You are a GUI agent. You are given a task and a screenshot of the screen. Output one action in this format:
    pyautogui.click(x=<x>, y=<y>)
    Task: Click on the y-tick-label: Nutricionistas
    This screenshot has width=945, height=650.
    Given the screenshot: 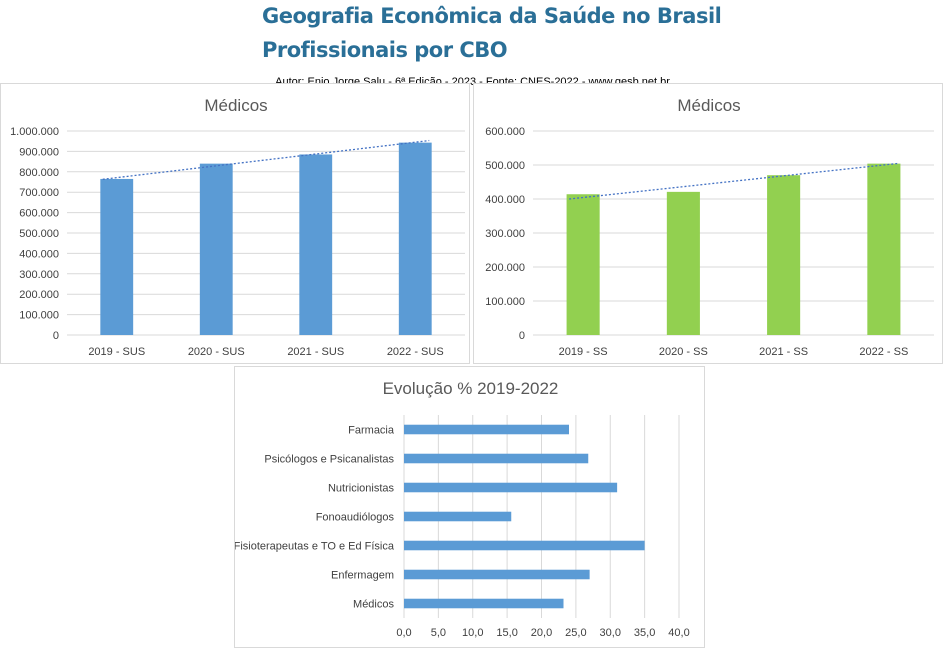 What is the action you would take?
    pyautogui.click(x=361, y=489)
    